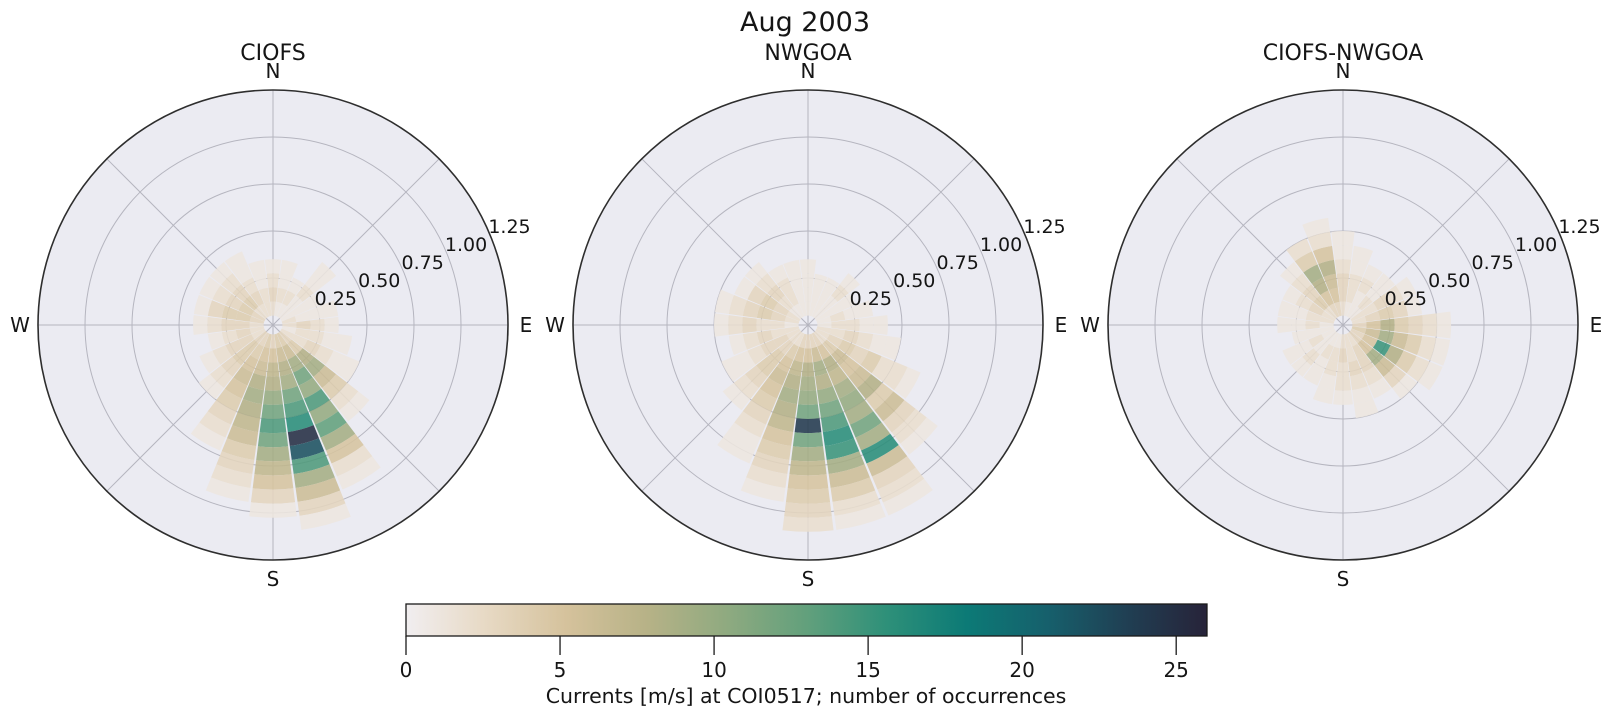 The height and width of the screenshot is (724, 1611). I want to click on subplot-title-ciofs-nwgoa: CIOFS-NWGOA, so click(1343, 53).